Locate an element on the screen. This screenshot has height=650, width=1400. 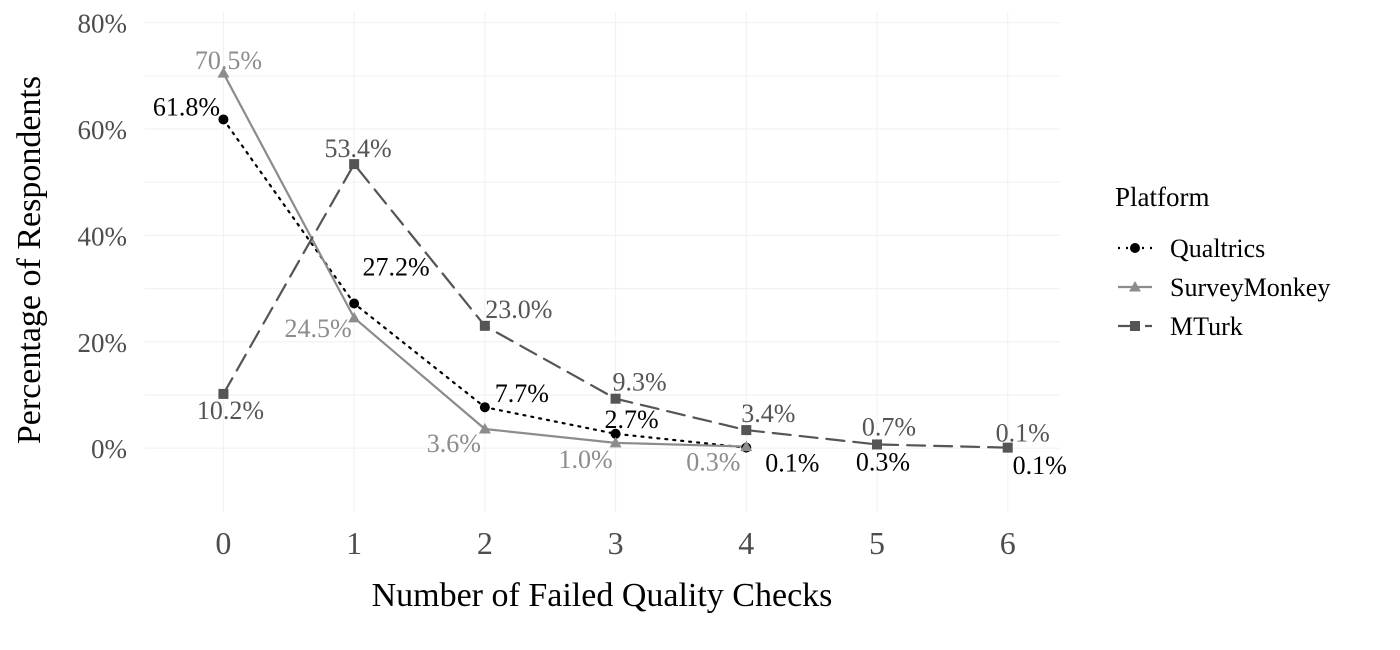
legend-item-qualtrics: Qualtrics is located at coordinates (1191, 248).